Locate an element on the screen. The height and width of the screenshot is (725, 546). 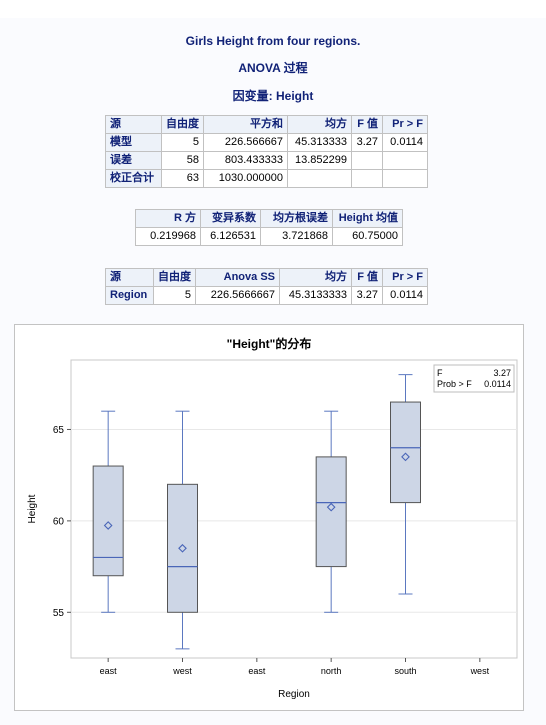
inset-p-value: 0.0114 is located at coordinates (497, 384).